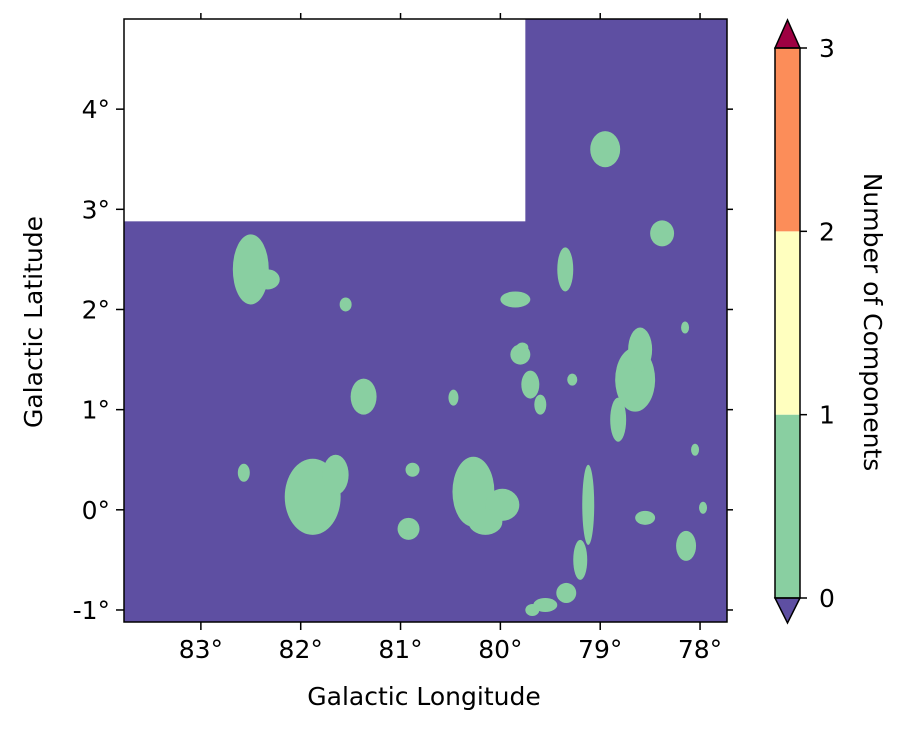 The height and width of the screenshot is (733, 905). What do you see at coordinates (33, 322) in the screenshot?
I see `y-axis-label: Galactic Latitude` at bounding box center [33, 322].